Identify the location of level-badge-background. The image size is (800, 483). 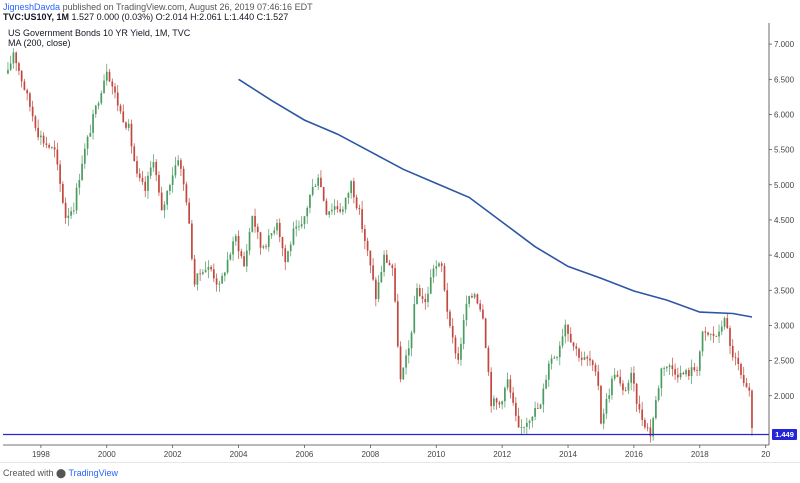
(784, 435).